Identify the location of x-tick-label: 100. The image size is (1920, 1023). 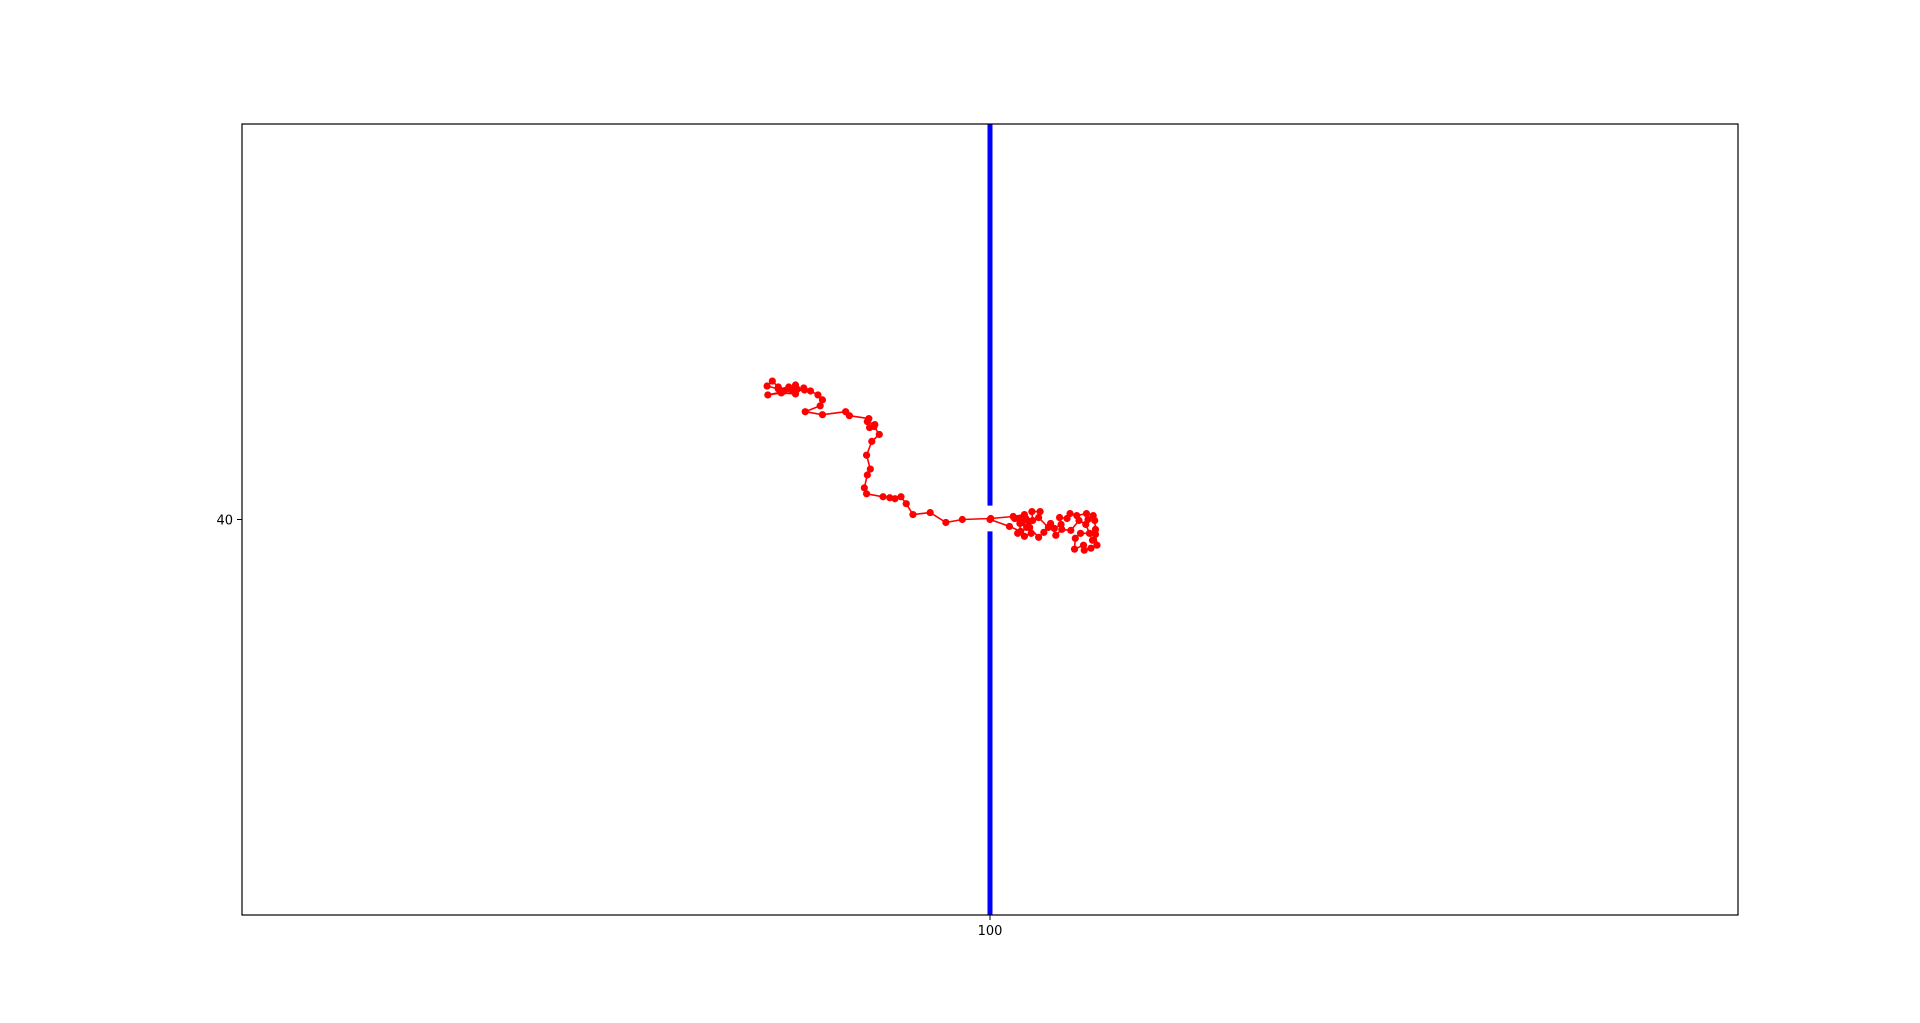
(990, 931).